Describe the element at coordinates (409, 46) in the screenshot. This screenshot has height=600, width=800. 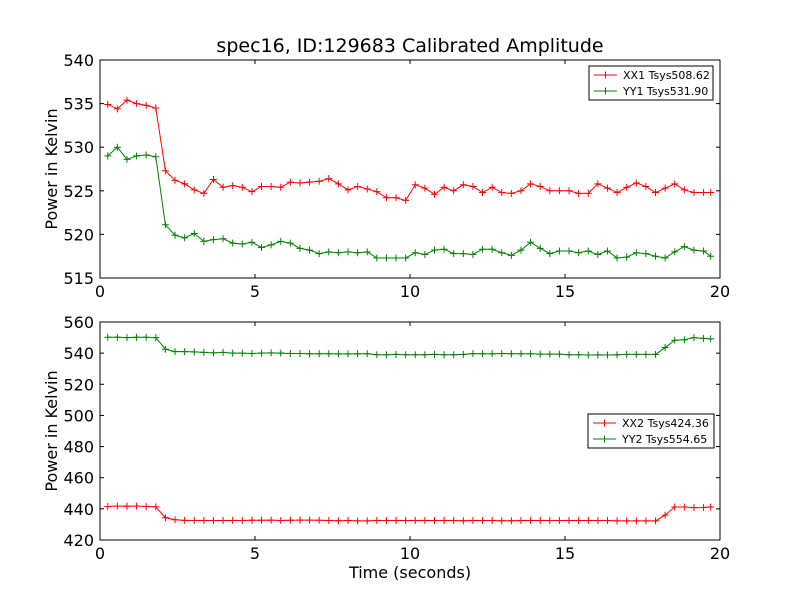
I see `chart-title: spec16, ID:129683 Calibrated Amplitude` at that location.